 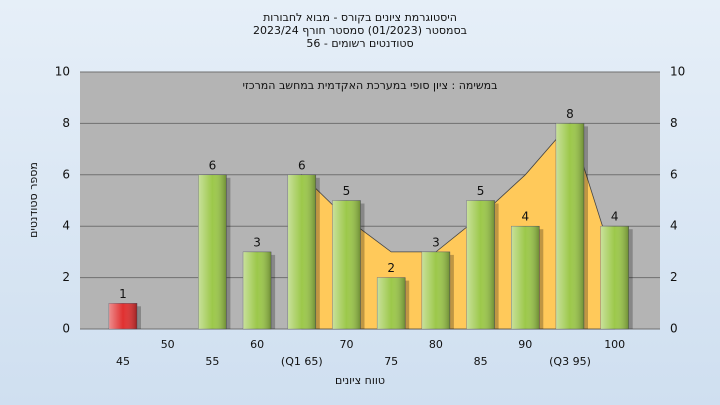 I want to click on title-line: היסטוגרמת ציונים בקורס - מבוא לחבורות, so click(x=360, y=17).